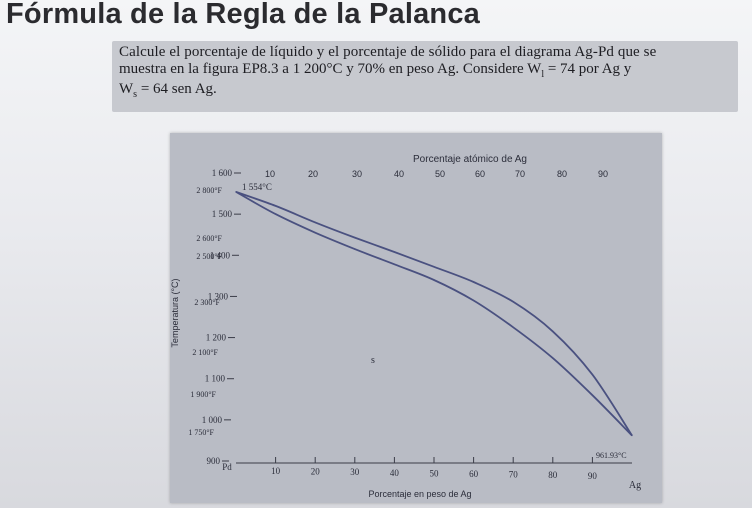 The height and width of the screenshot is (508, 752). What do you see at coordinates (313, 174) in the screenshot?
I see `top-tick-label: 20` at bounding box center [313, 174].